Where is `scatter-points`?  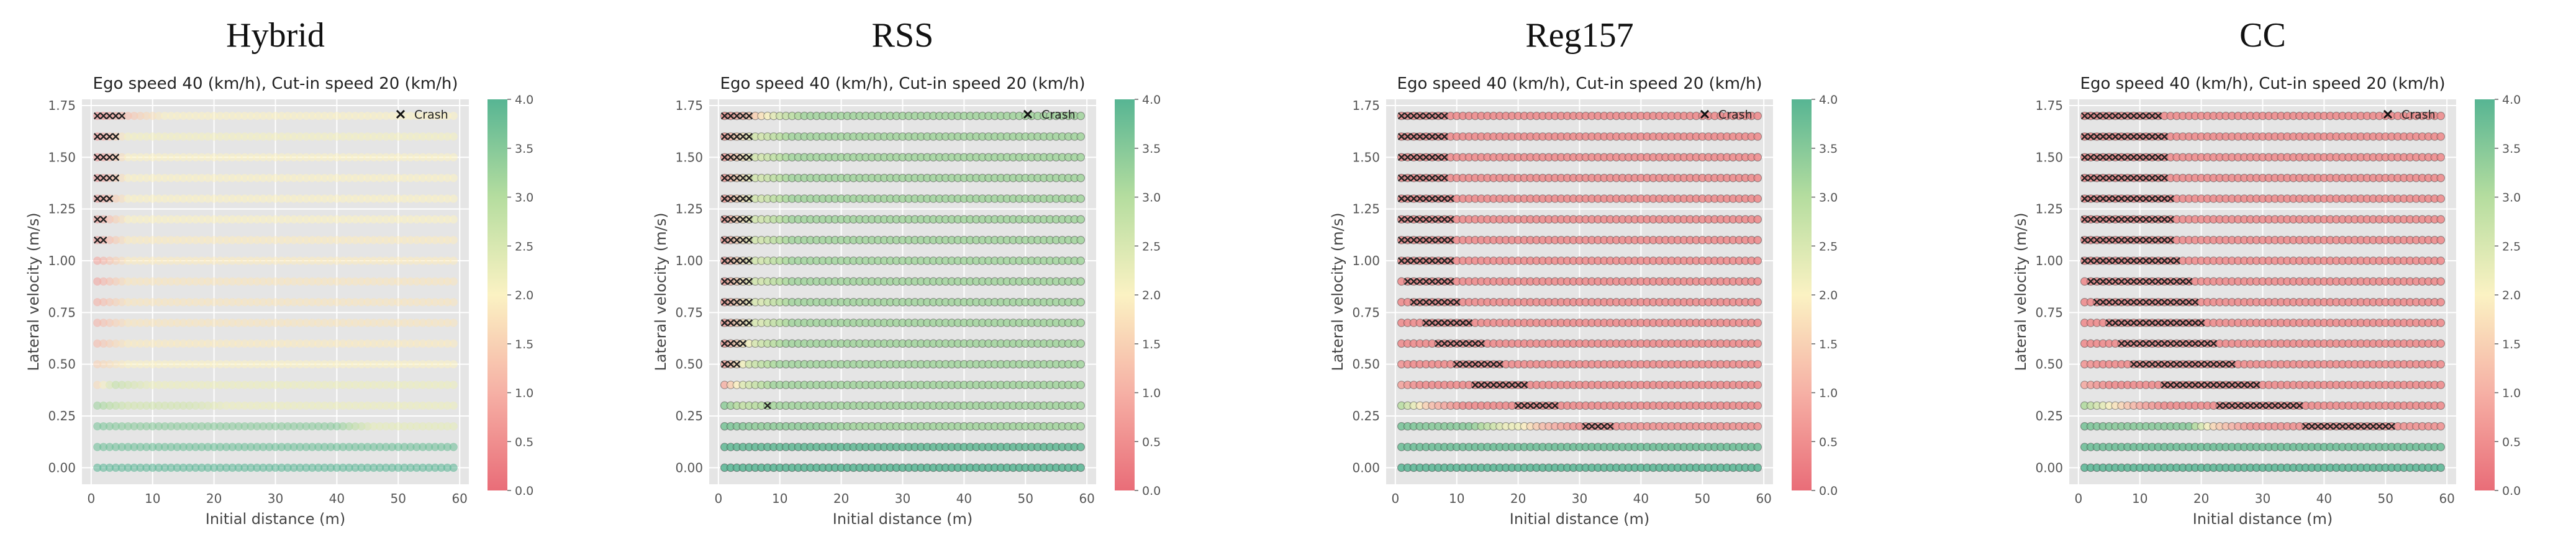 scatter-points is located at coordinates (275, 291).